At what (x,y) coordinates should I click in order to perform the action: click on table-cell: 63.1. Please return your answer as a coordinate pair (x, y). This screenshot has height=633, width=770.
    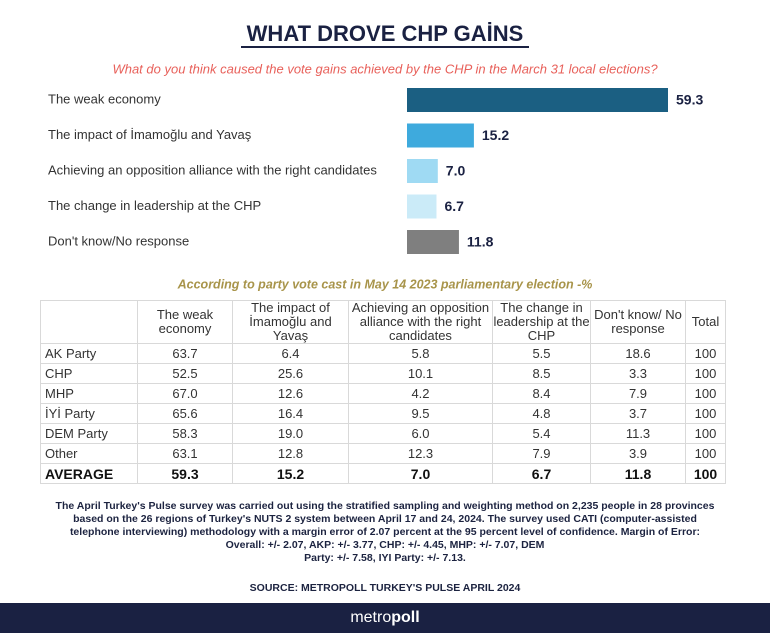
    Looking at the image, I should click on (185, 453).